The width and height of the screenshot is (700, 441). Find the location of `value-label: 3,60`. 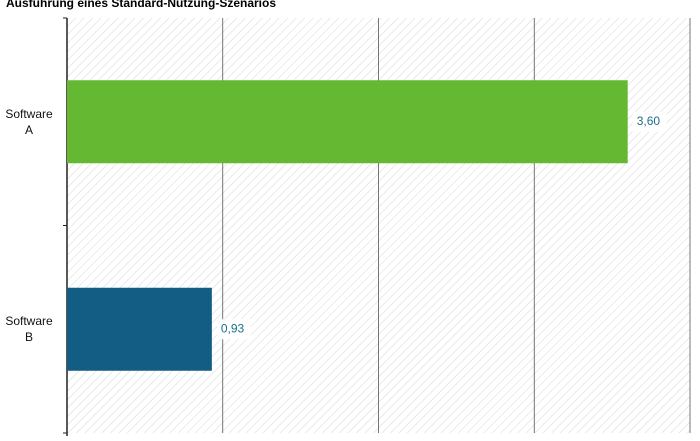

value-label: 3,60 is located at coordinates (649, 121).